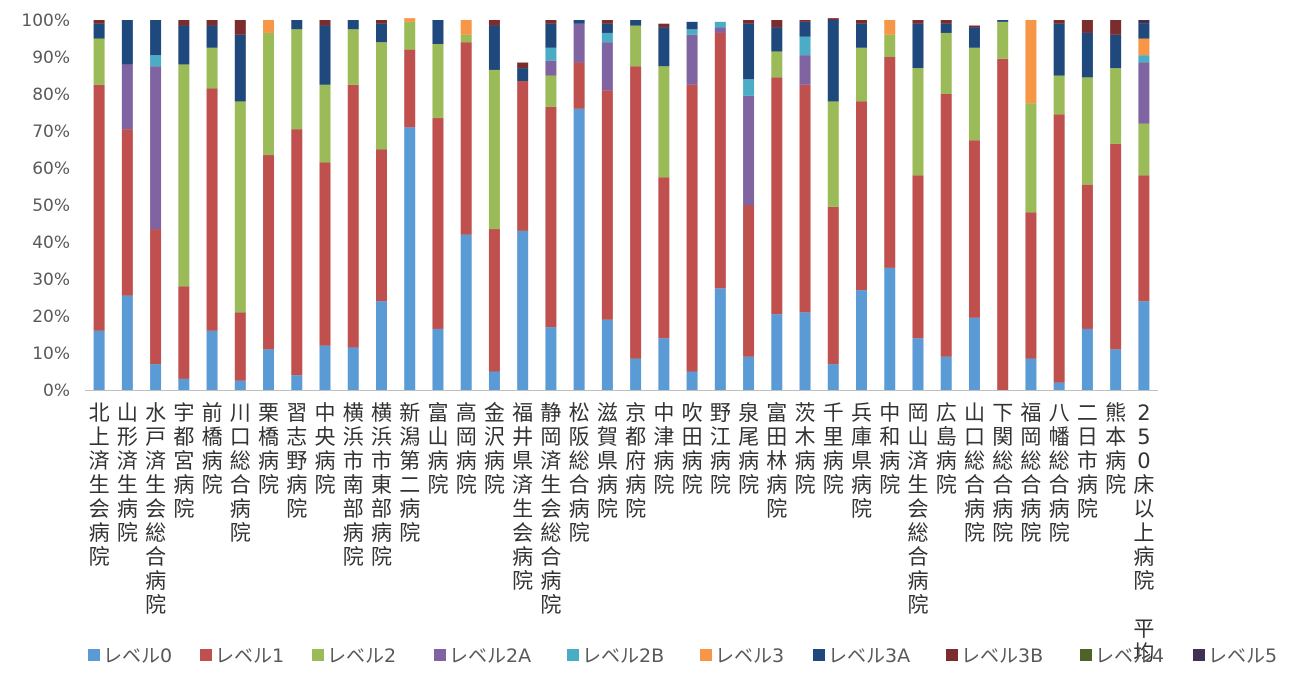 This screenshot has height=674, width=1297. Describe the element at coordinates (296, 461) in the screenshot. I see `x-tick-label: 習志野病院` at that location.